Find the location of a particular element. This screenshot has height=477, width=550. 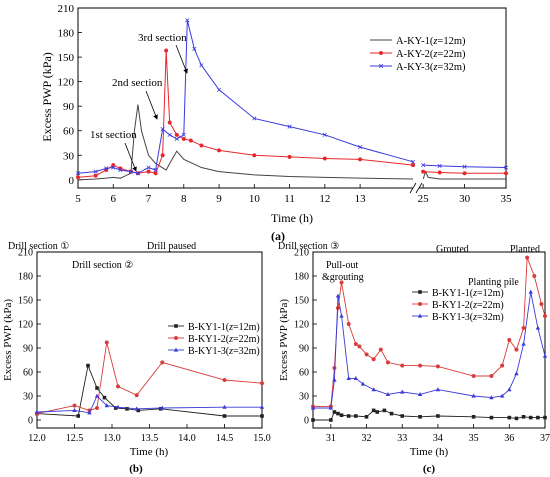

panel-c-legend-label-1: B-KY1-2(z=22m) is located at coordinates (468, 305).